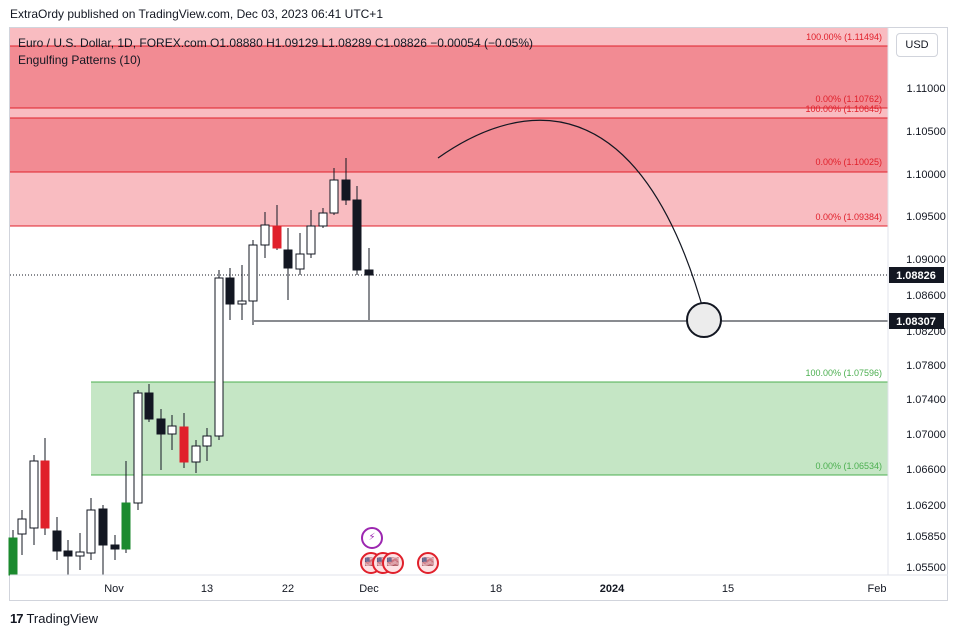  I want to click on price-tick-label: 1.11000, so click(926, 89).